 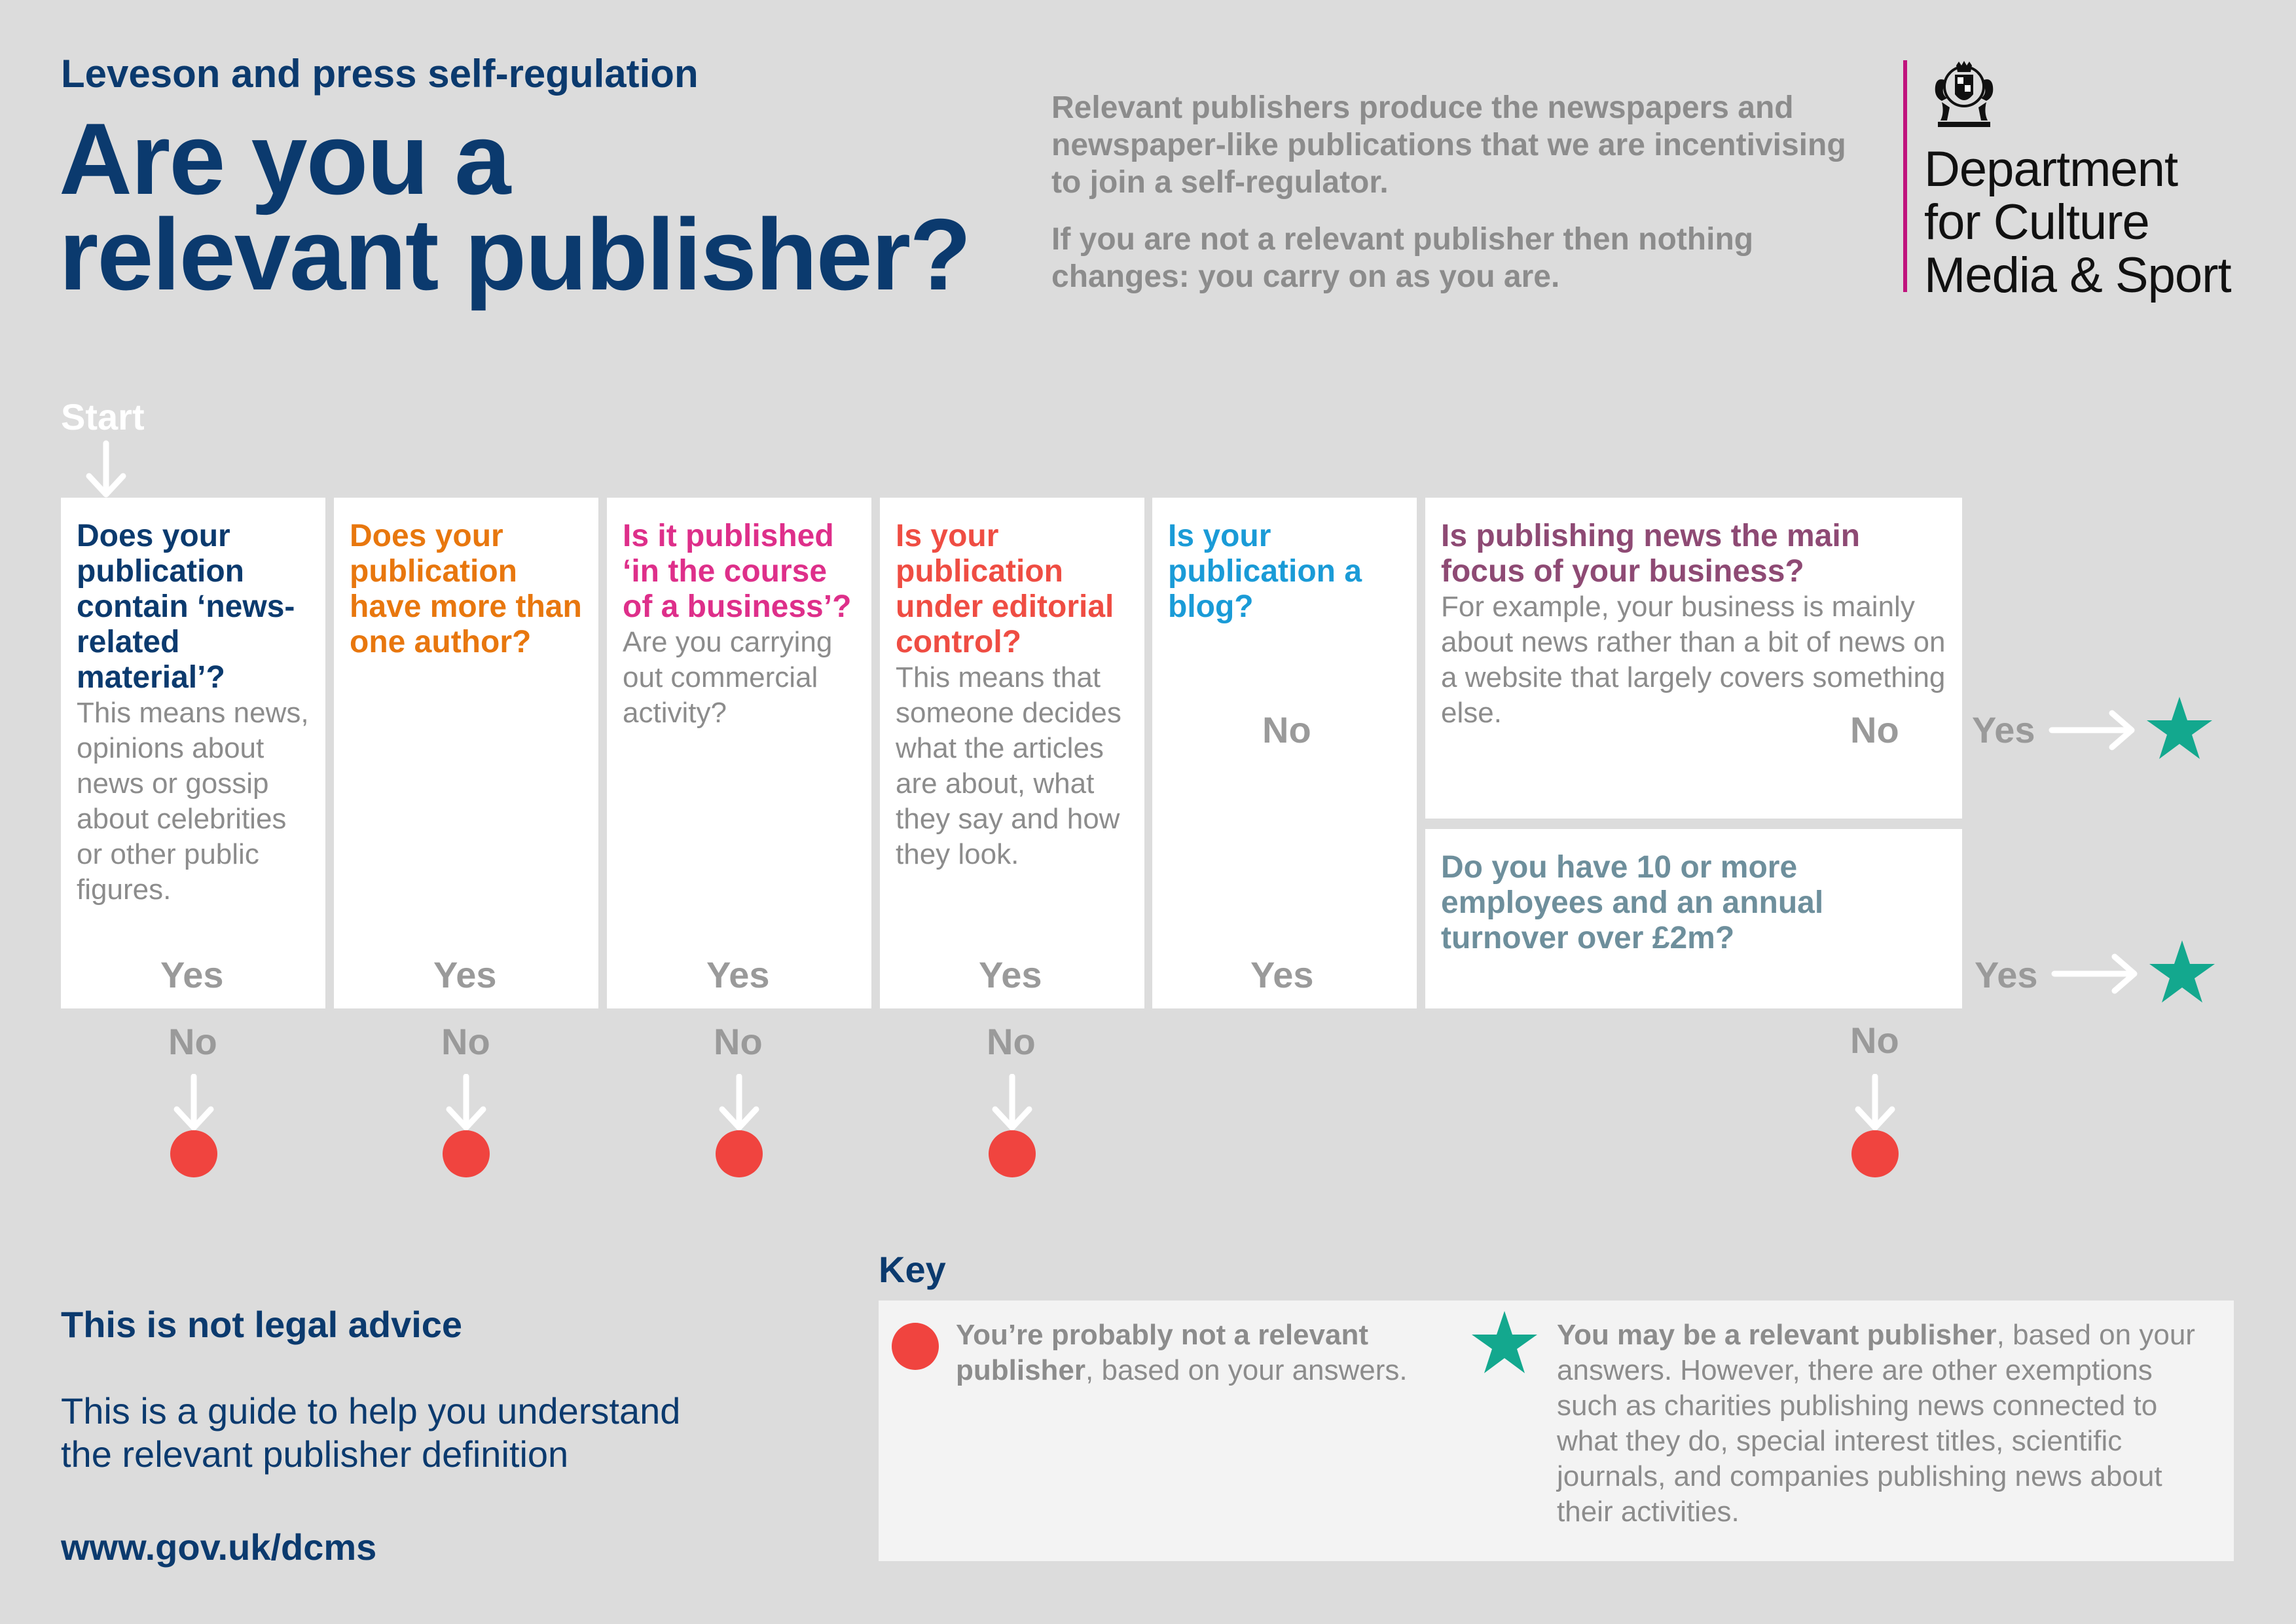 I want to click on department-name-line-3: Media & Sport, so click(x=2078, y=275).